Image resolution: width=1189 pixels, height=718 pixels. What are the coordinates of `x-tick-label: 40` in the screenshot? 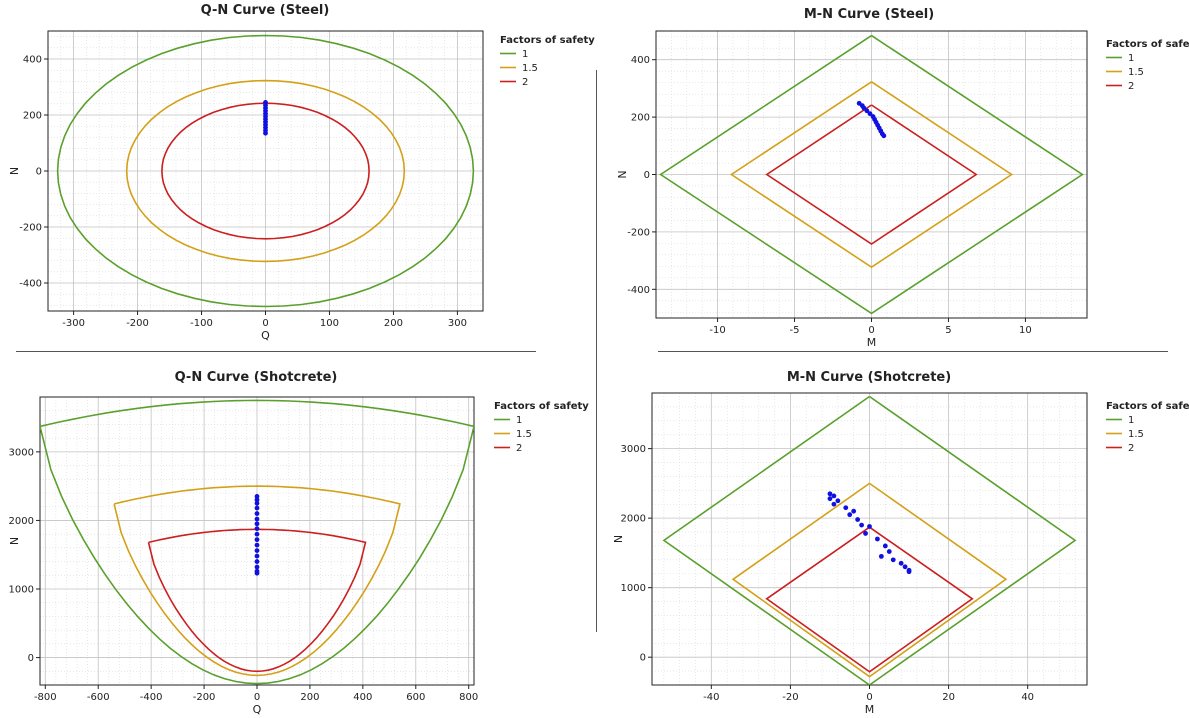 It's located at (1027, 697).